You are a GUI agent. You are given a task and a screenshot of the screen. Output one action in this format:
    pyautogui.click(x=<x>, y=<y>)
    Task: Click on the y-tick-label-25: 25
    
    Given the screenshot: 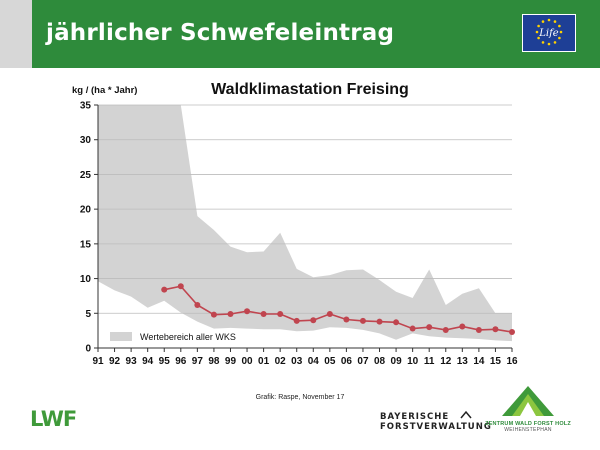 What is the action you would take?
    pyautogui.click(x=86, y=175)
    